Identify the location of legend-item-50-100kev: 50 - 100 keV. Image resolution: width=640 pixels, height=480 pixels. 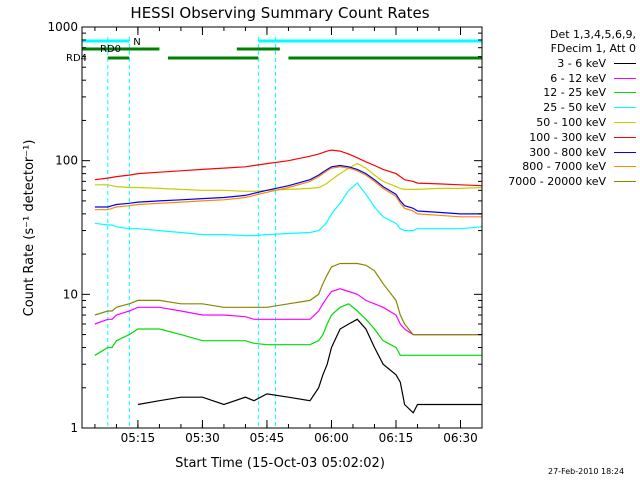
(552, 122).